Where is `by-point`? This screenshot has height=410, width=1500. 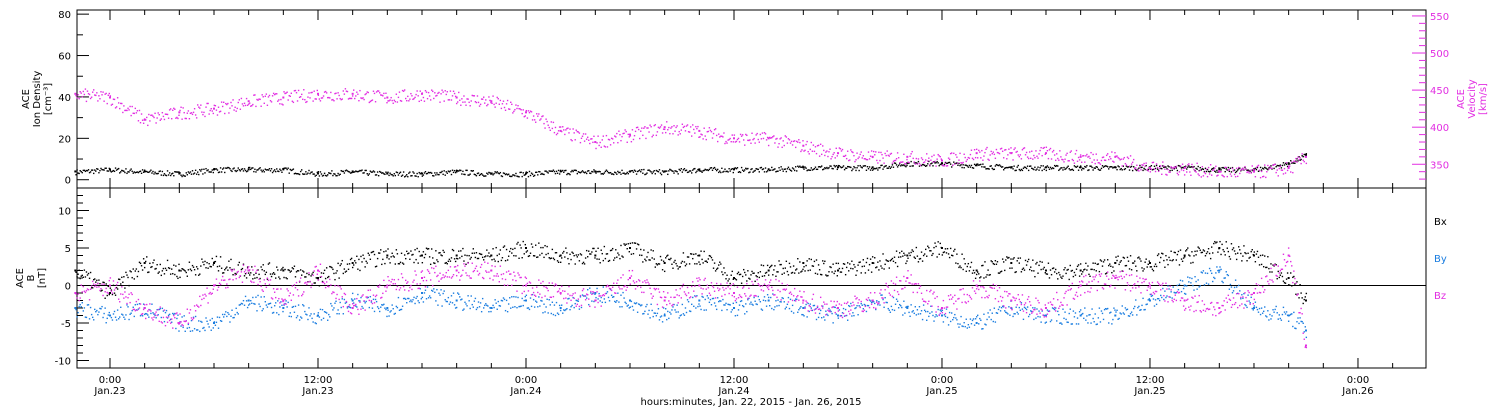 by-point is located at coordinates (1080, 315).